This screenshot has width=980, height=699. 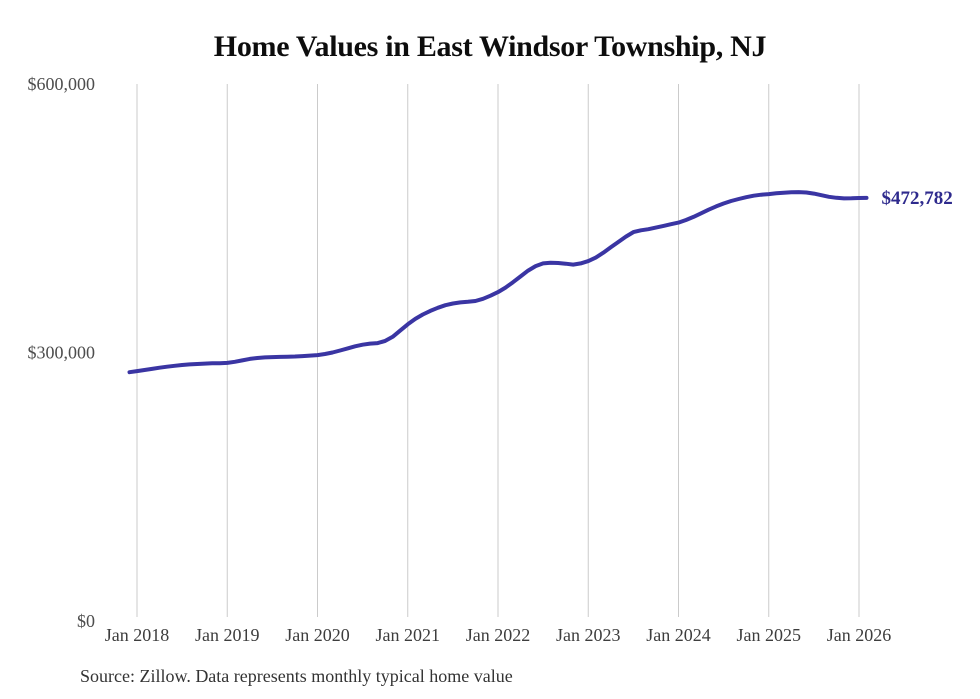 I want to click on x-tick-label: Jan 2018, so click(x=137, y=635).